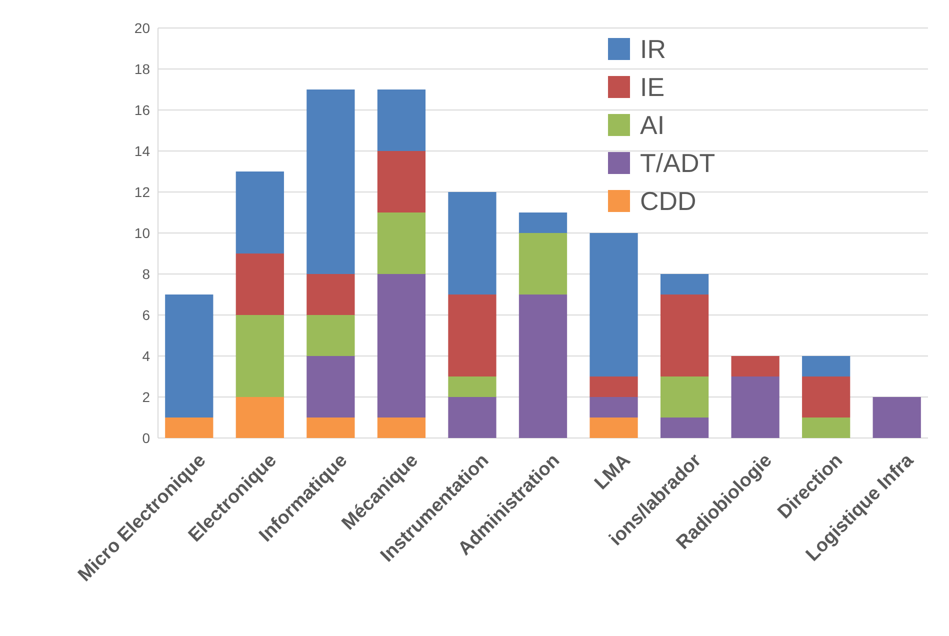 The width and height of the screenshot is (949, 636). Describe the element at coordinates (146, 396) in the screenshot. I see `y-tick-label: 2` at that location.